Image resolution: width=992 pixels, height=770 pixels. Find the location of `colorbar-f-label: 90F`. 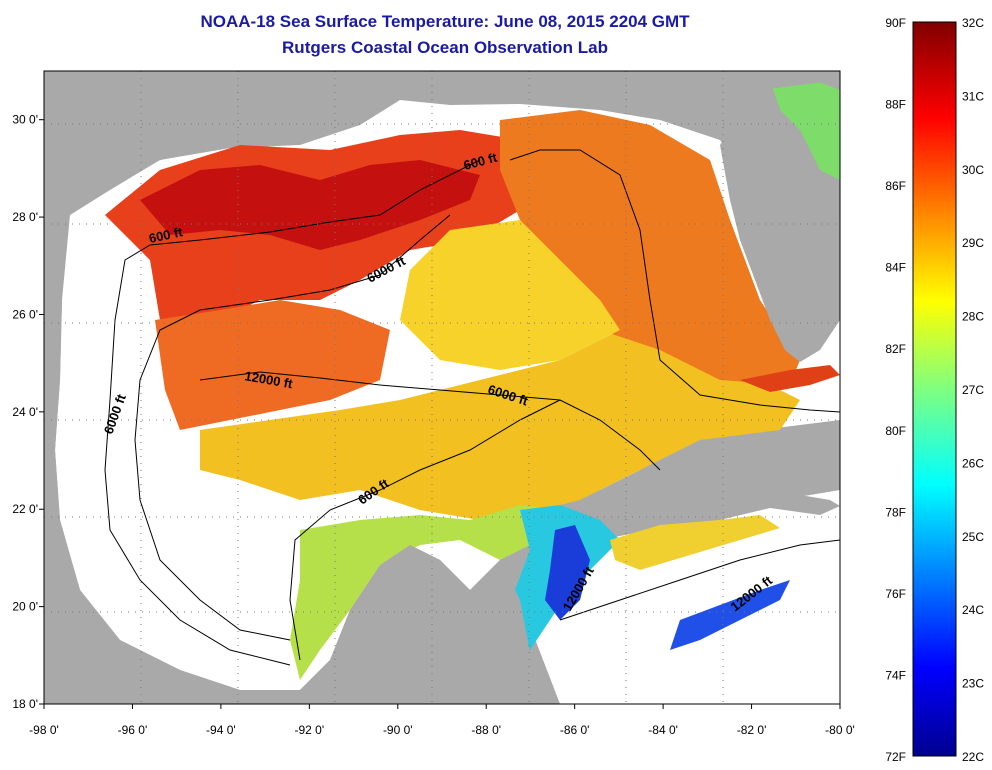

colorbar-f-label: 90F is located at coordinates (895, 23).